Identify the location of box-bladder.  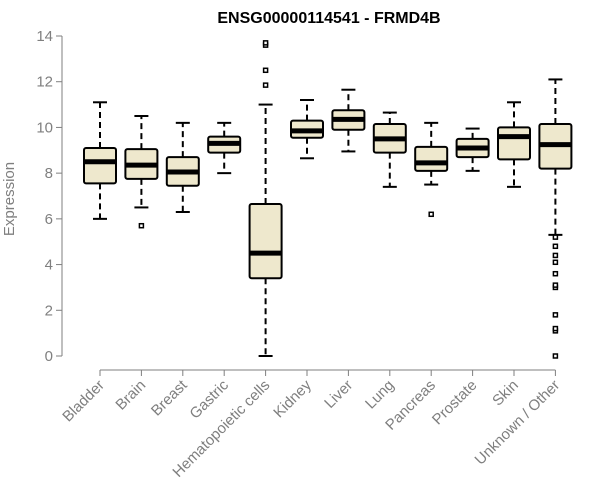
(100, 160).